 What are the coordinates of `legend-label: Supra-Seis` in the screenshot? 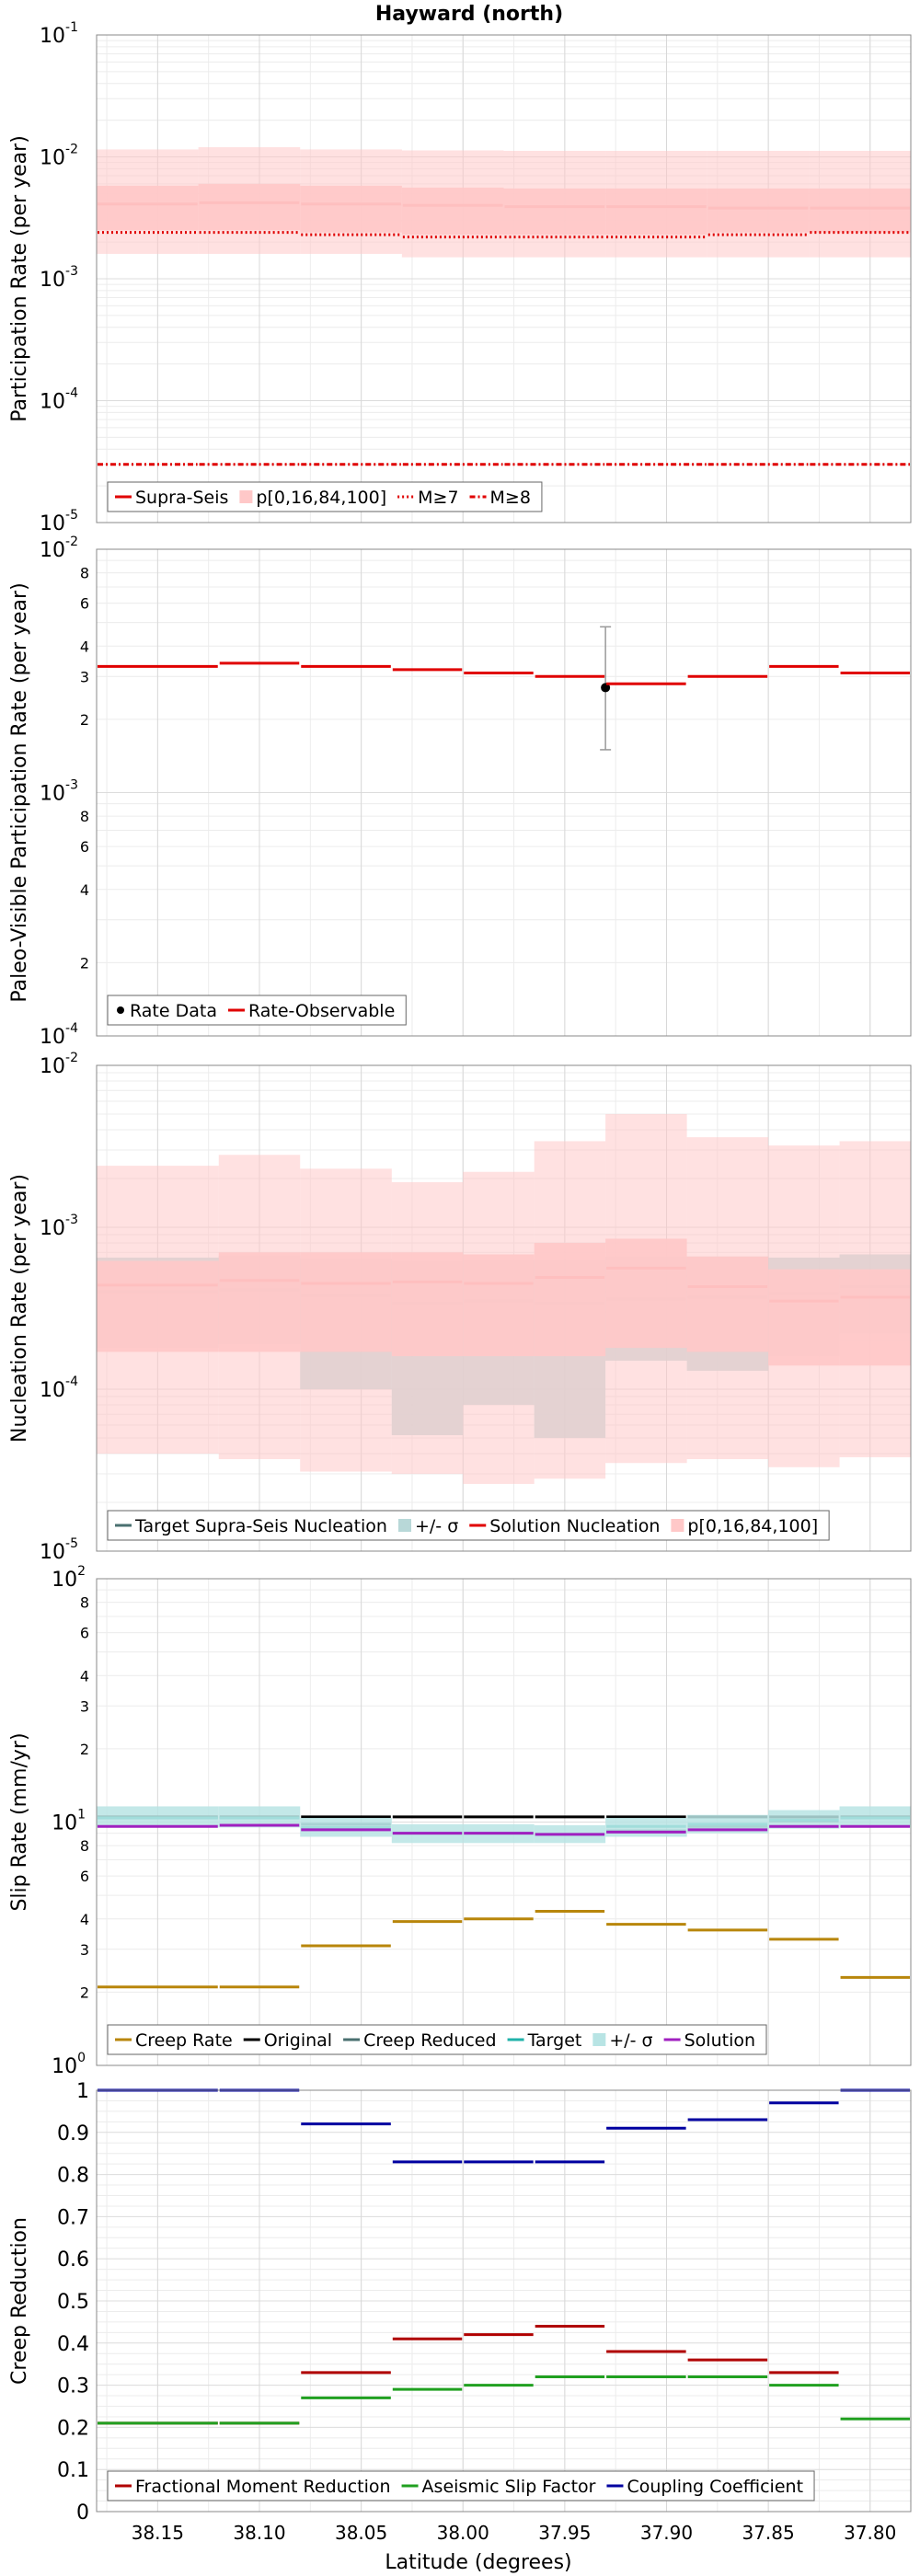 It's located at (181, 498).